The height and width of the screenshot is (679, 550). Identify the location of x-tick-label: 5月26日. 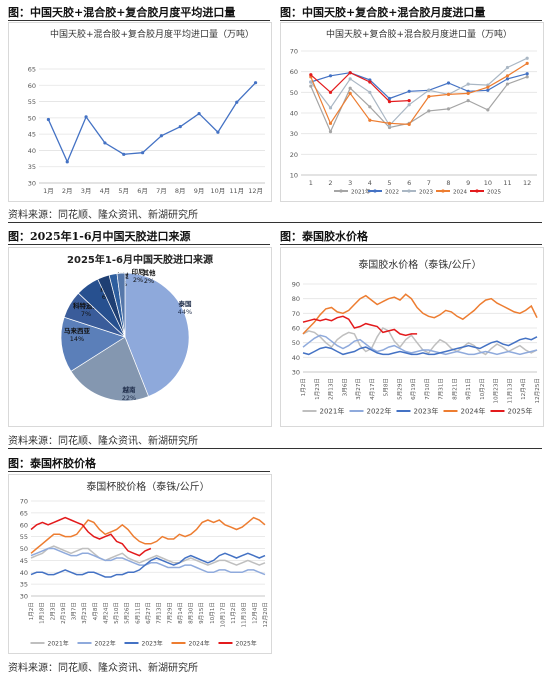
(127, 613).